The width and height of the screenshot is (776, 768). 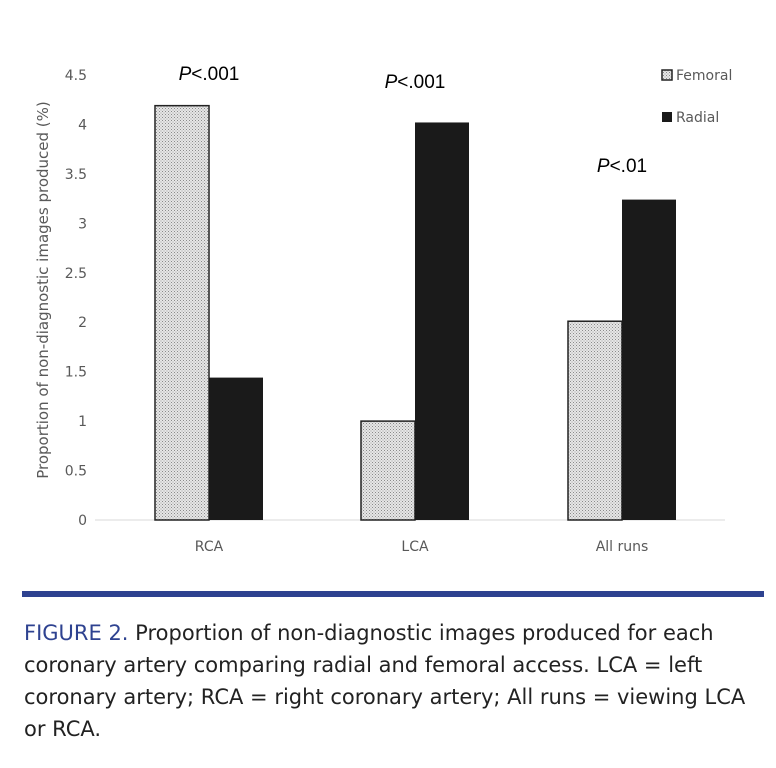 I want to click on bar-radial-lca, so click(x=442, y=321).